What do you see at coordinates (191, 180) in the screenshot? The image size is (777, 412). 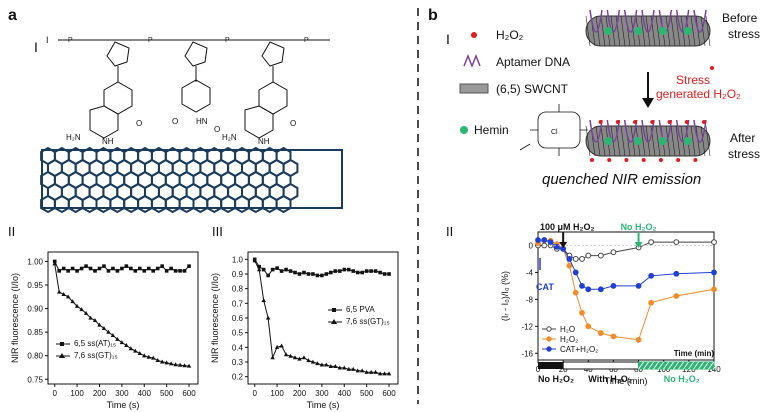 I see `nanotube-illustration` at bounding box center [191, 180].